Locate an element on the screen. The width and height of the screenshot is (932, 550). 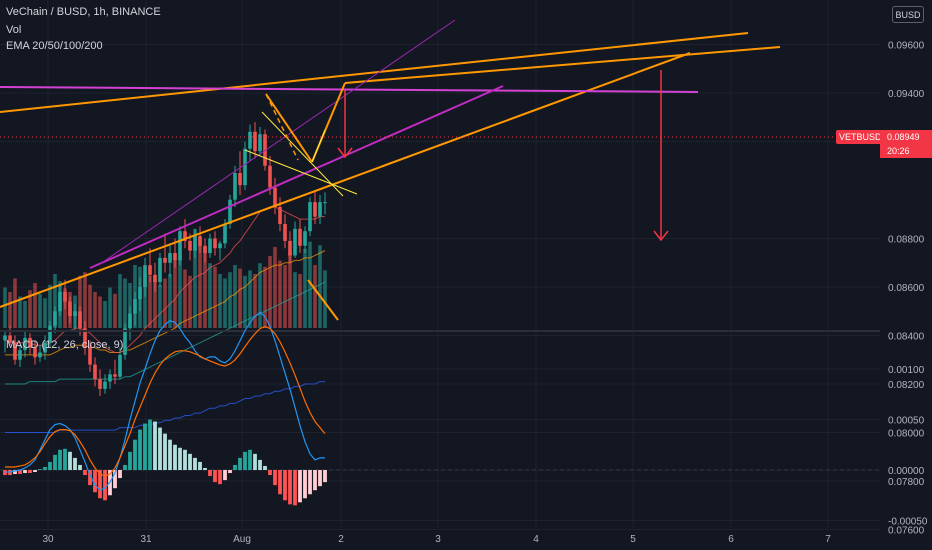
target-arrow-short is located at coordinates (345, 124).